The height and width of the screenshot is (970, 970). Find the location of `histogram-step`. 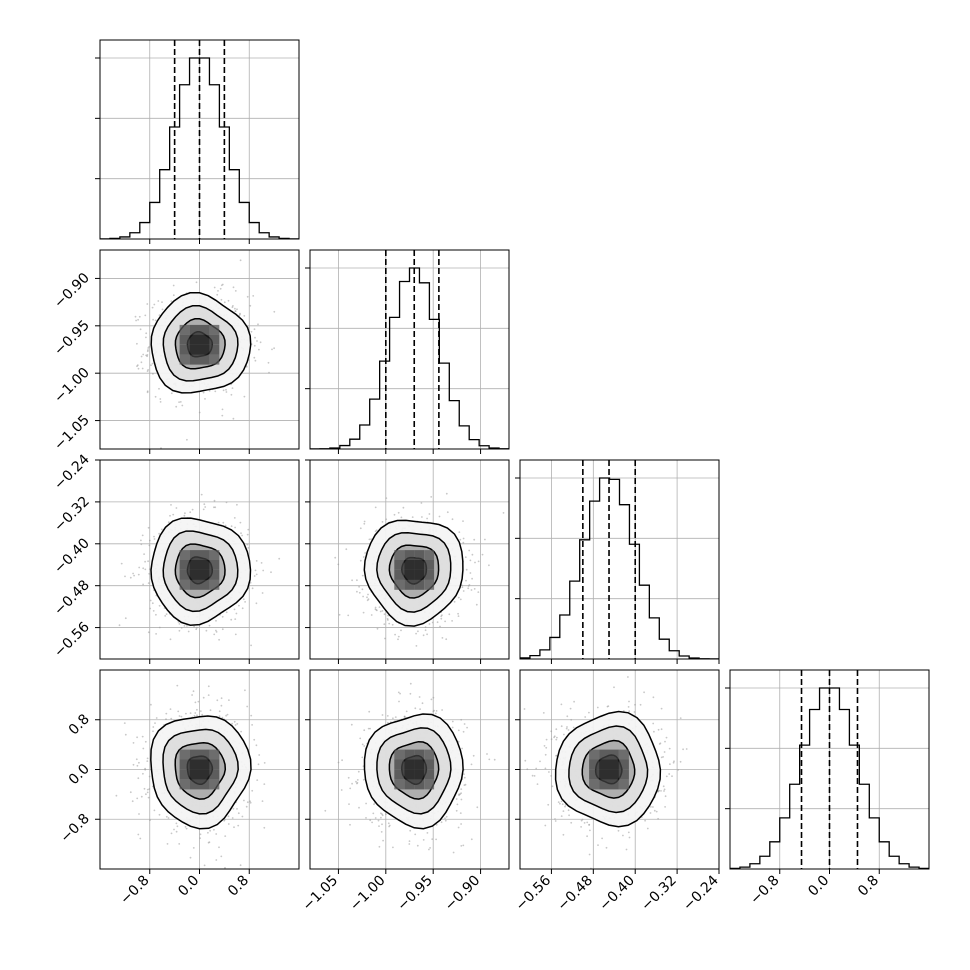

histogram-step is located at coordinates (619, 568).